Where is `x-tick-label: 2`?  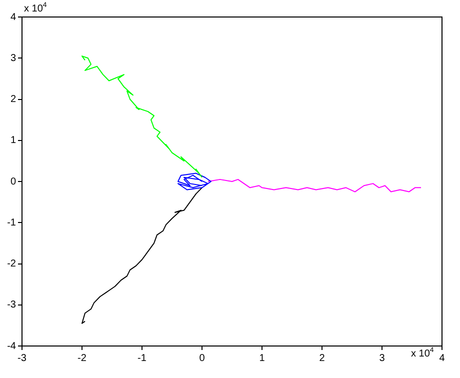
x-tick-label: 2 is located at coordinates (322, 358).